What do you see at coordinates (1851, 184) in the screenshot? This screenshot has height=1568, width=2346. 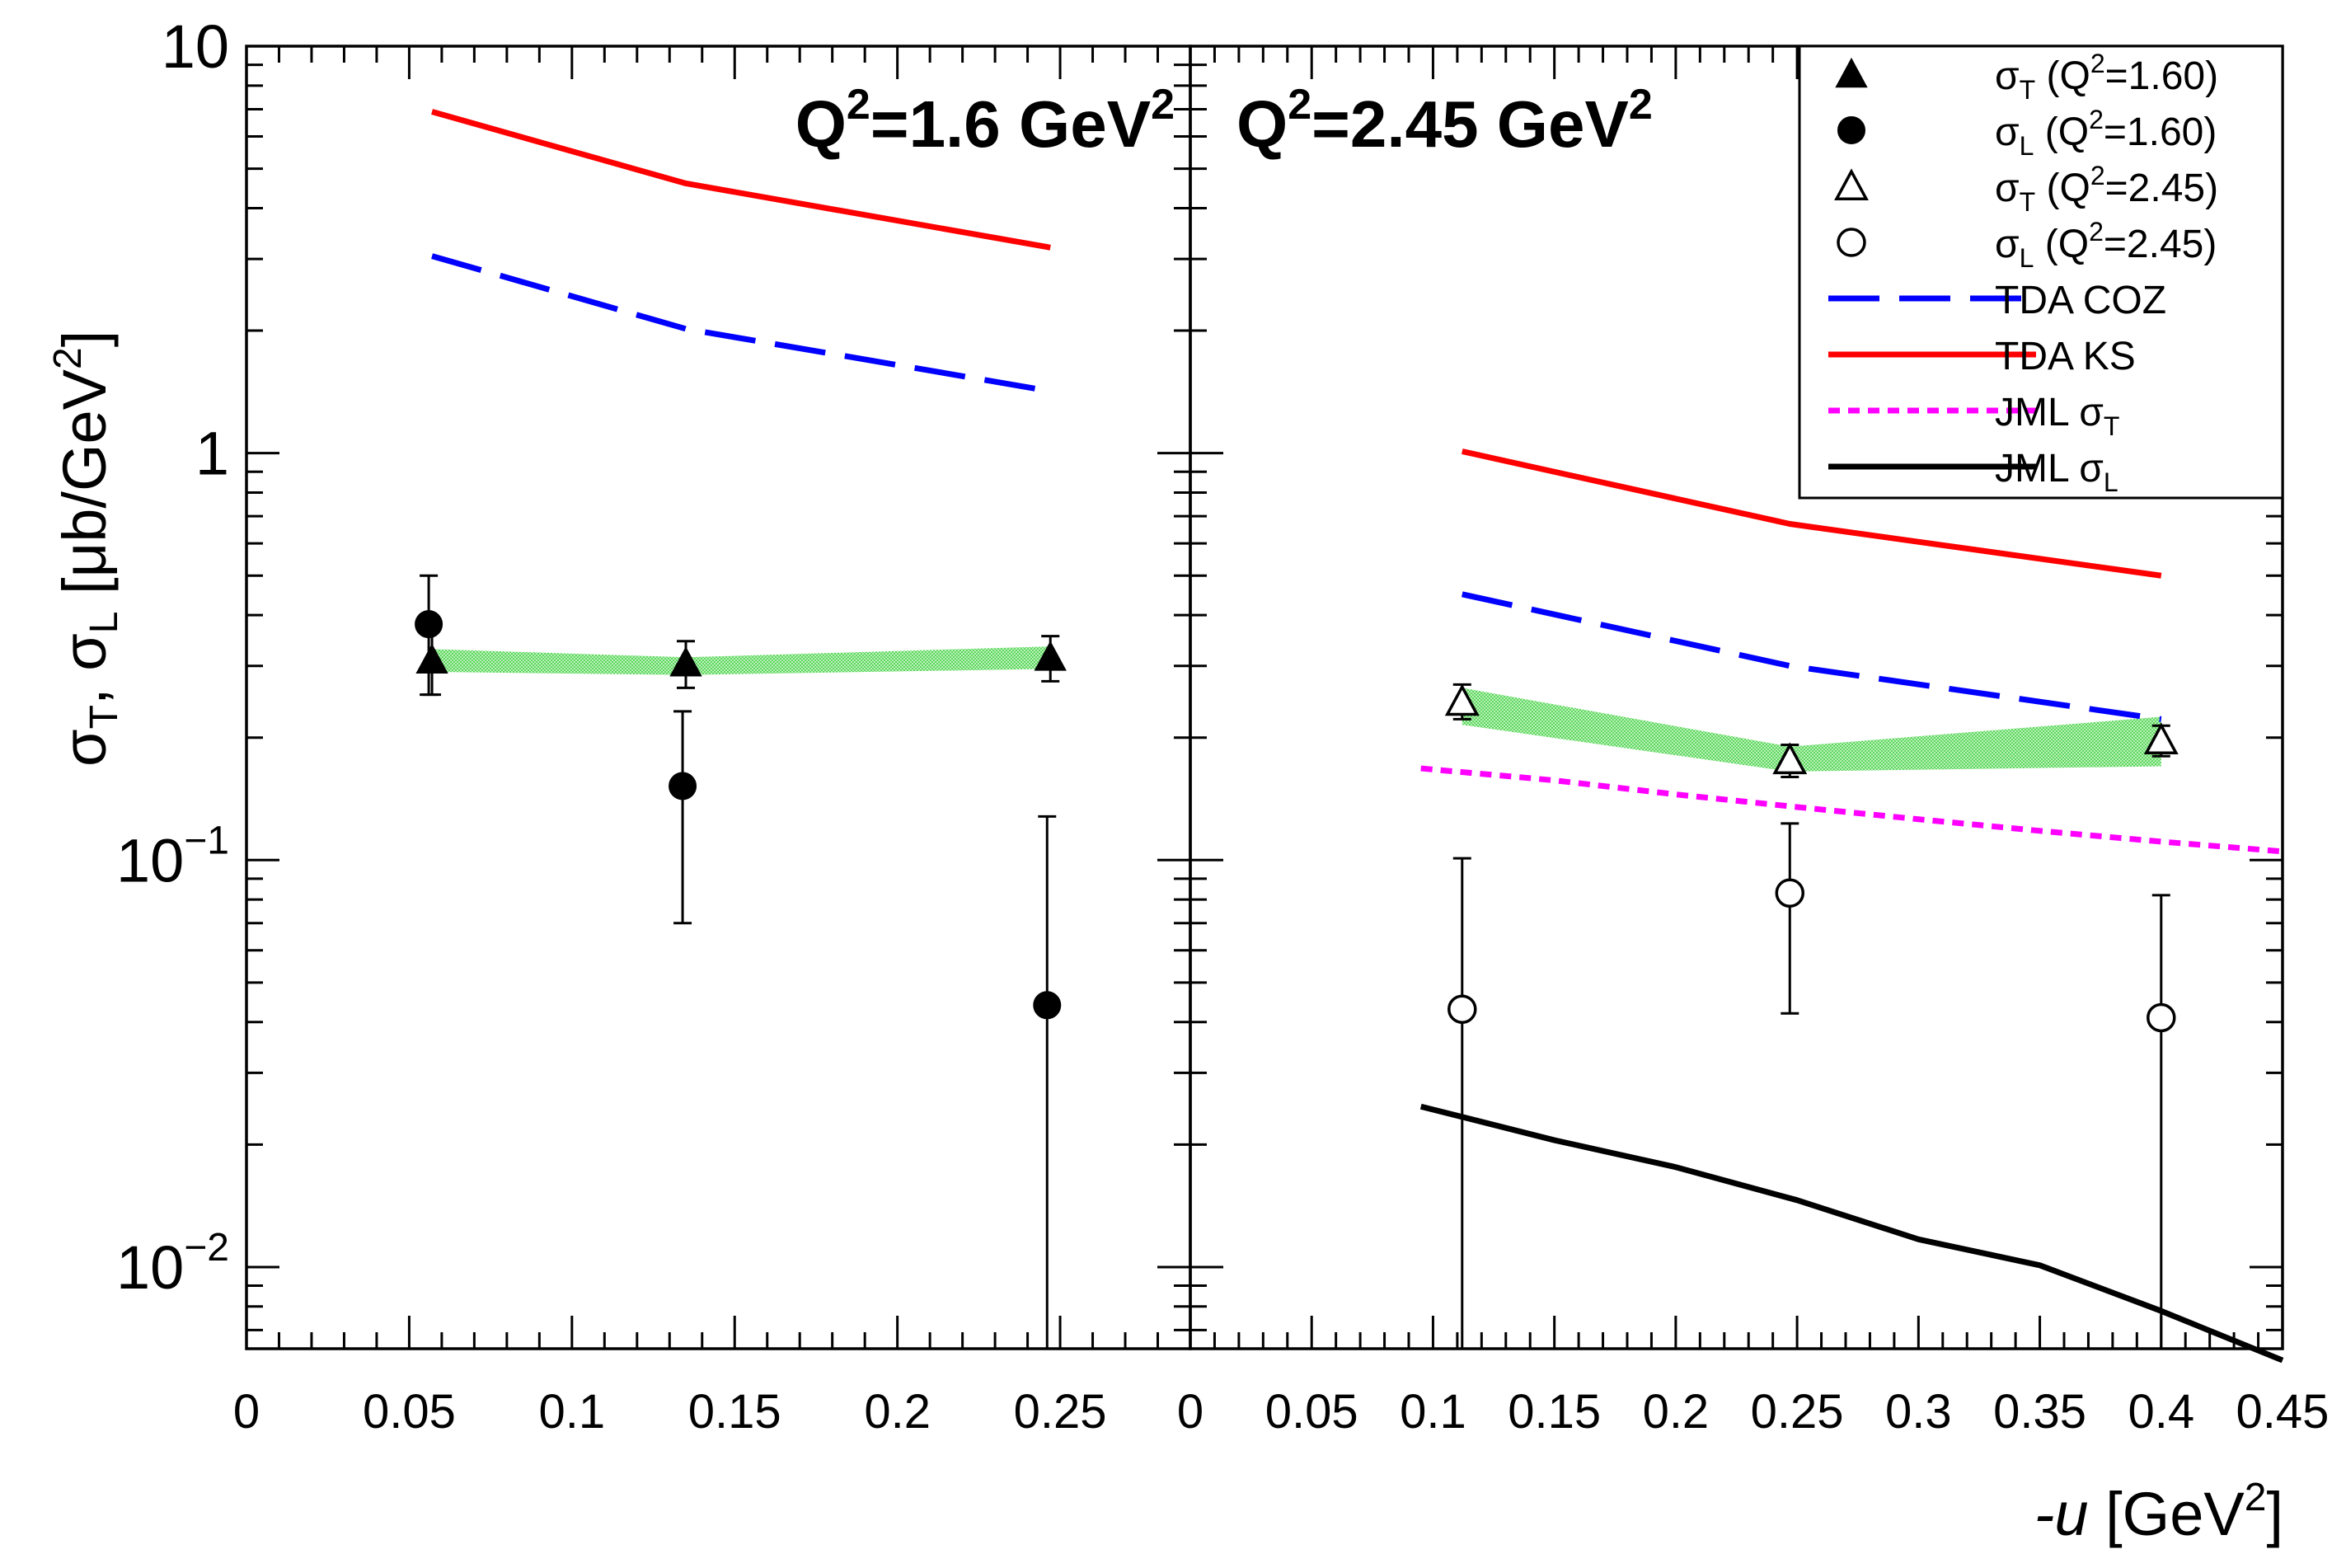 I see `legend-marker-triangle-open` at bounding box center [1851, 184].